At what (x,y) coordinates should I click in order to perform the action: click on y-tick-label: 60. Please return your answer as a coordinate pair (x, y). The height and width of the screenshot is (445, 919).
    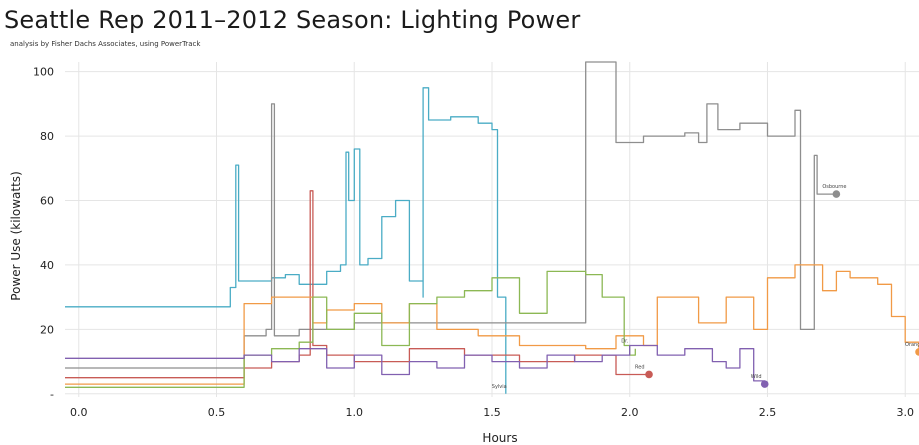
    Looking at the image, I should click on (47, 201).